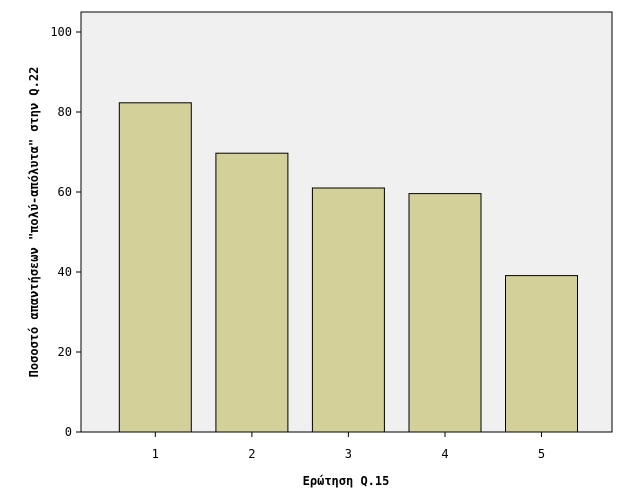 Image resolution: width=625 pixels, height=500 pixels. Describe the element at coordinates (65, 272) in the screenshot. I see `y-tick-label: 40` at that location.